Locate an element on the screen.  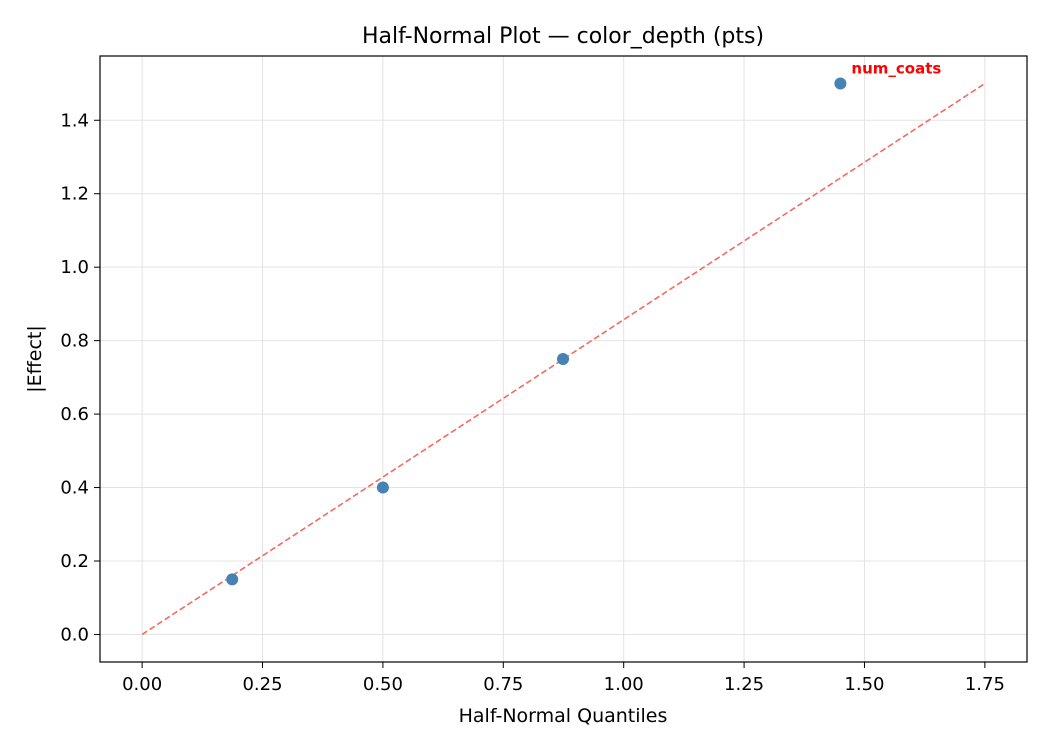
y-tick-label: 0.8 is located at coordinates (74, 341).